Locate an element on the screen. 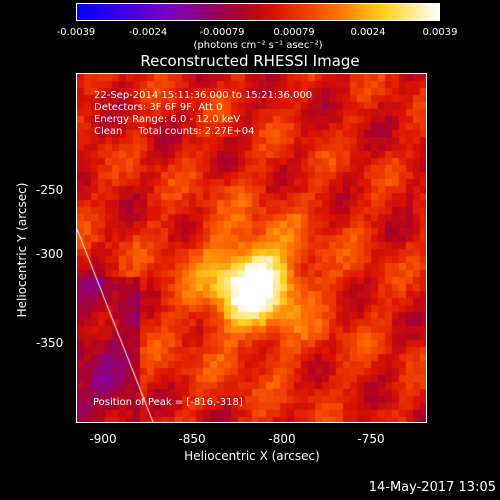  colorbar-tick-label: -0.0039 is located at coordinates (76, 32).